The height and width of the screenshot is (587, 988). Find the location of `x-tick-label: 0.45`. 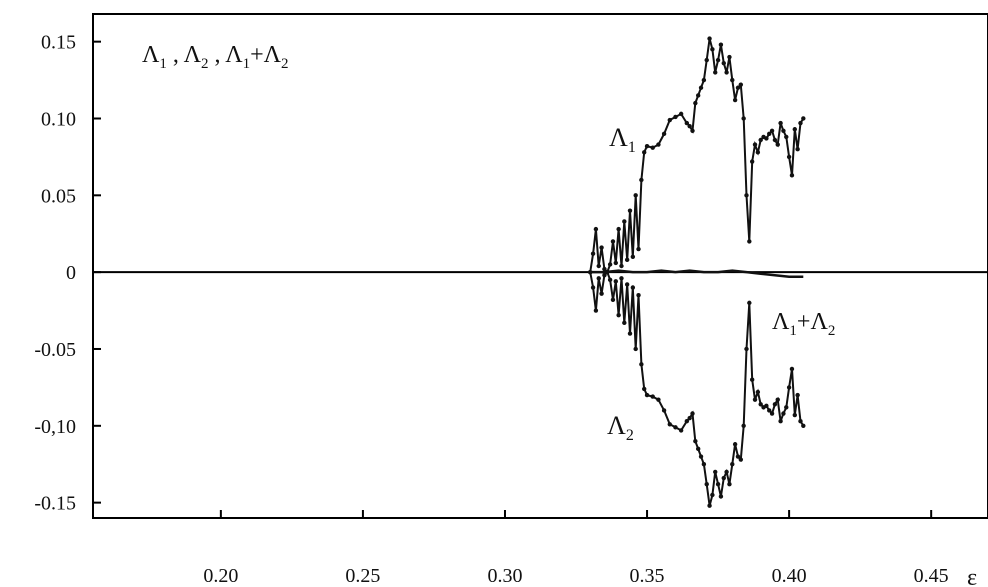

x-tick-label: 0.45 is located at coordinates (931, 576).